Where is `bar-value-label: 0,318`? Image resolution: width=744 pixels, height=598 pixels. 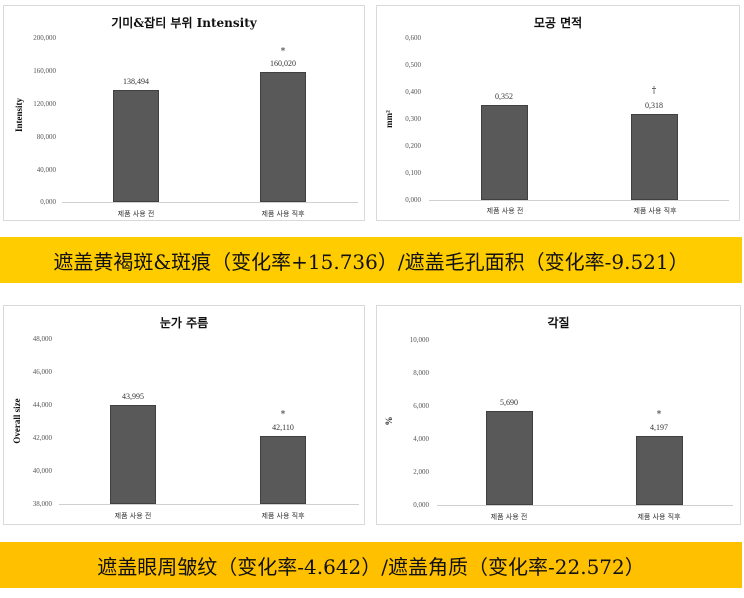 bar-value-label: 0,318 is located at coordinates (654, 105).